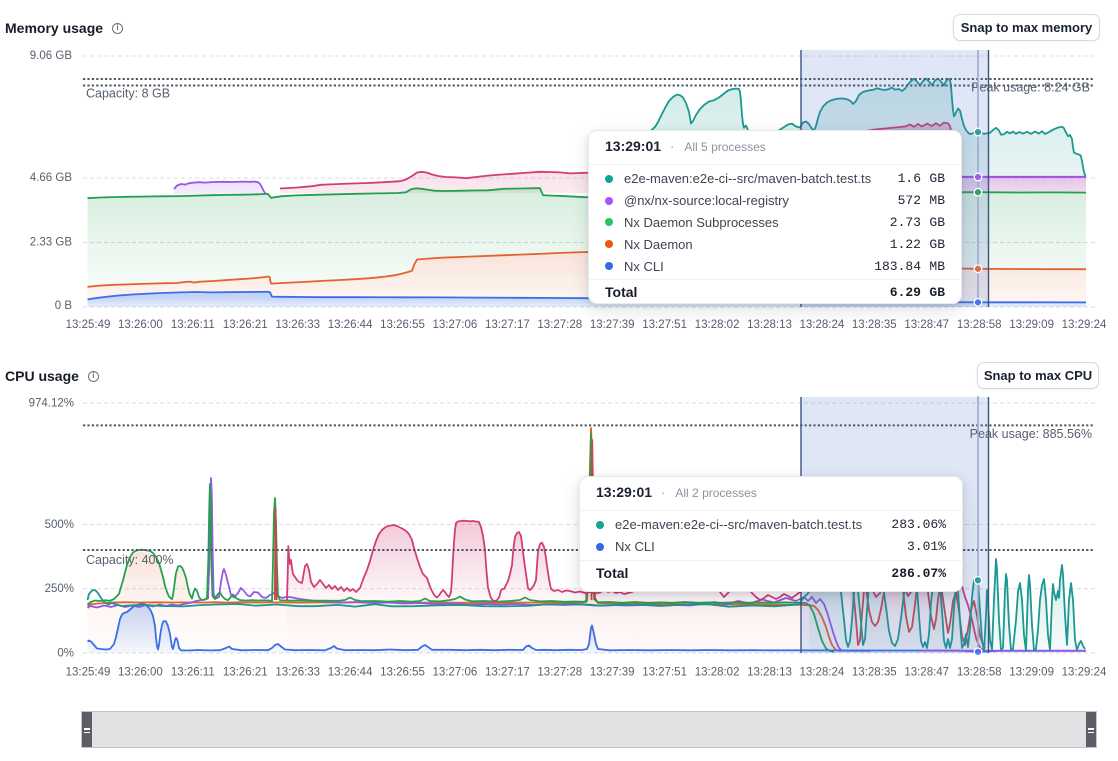 This screenshot has height=761, width=1118. Describe the element at coordinates (51, 178) in the screenshot. I see `svg-text: 4.66 GB` at that location.